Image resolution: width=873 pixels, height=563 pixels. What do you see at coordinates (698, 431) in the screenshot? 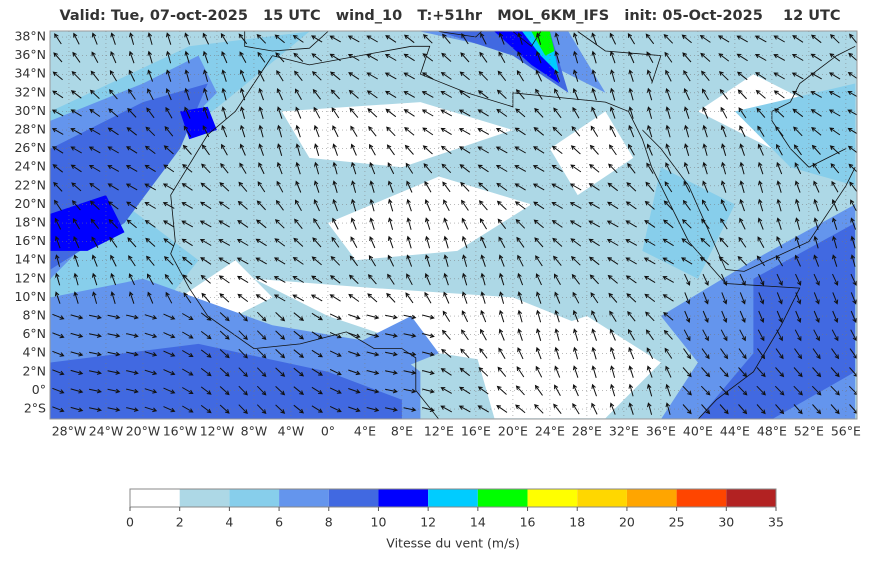
I see `lon-label: 40°E` at bounding box center [698, 431].